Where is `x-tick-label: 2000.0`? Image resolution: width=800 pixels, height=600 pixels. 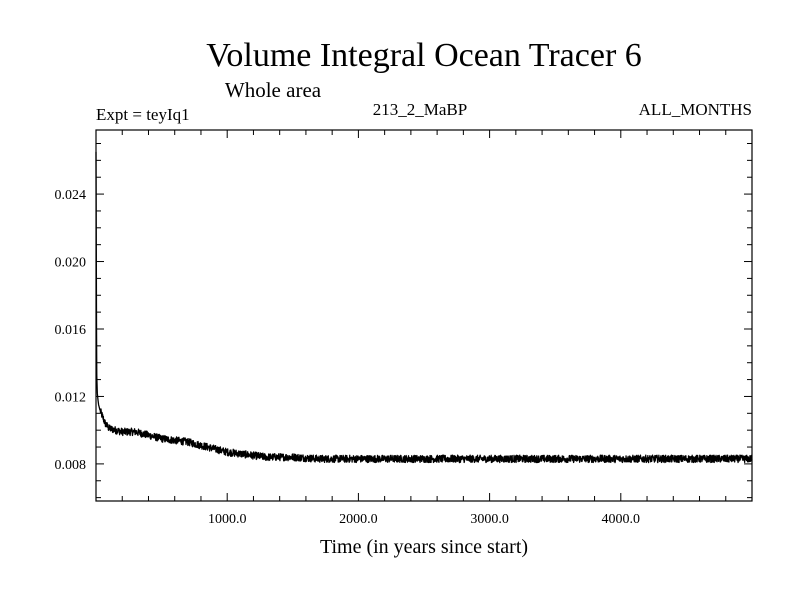
x-tick-label: 2000.0 is located at coordinates (358, 519).